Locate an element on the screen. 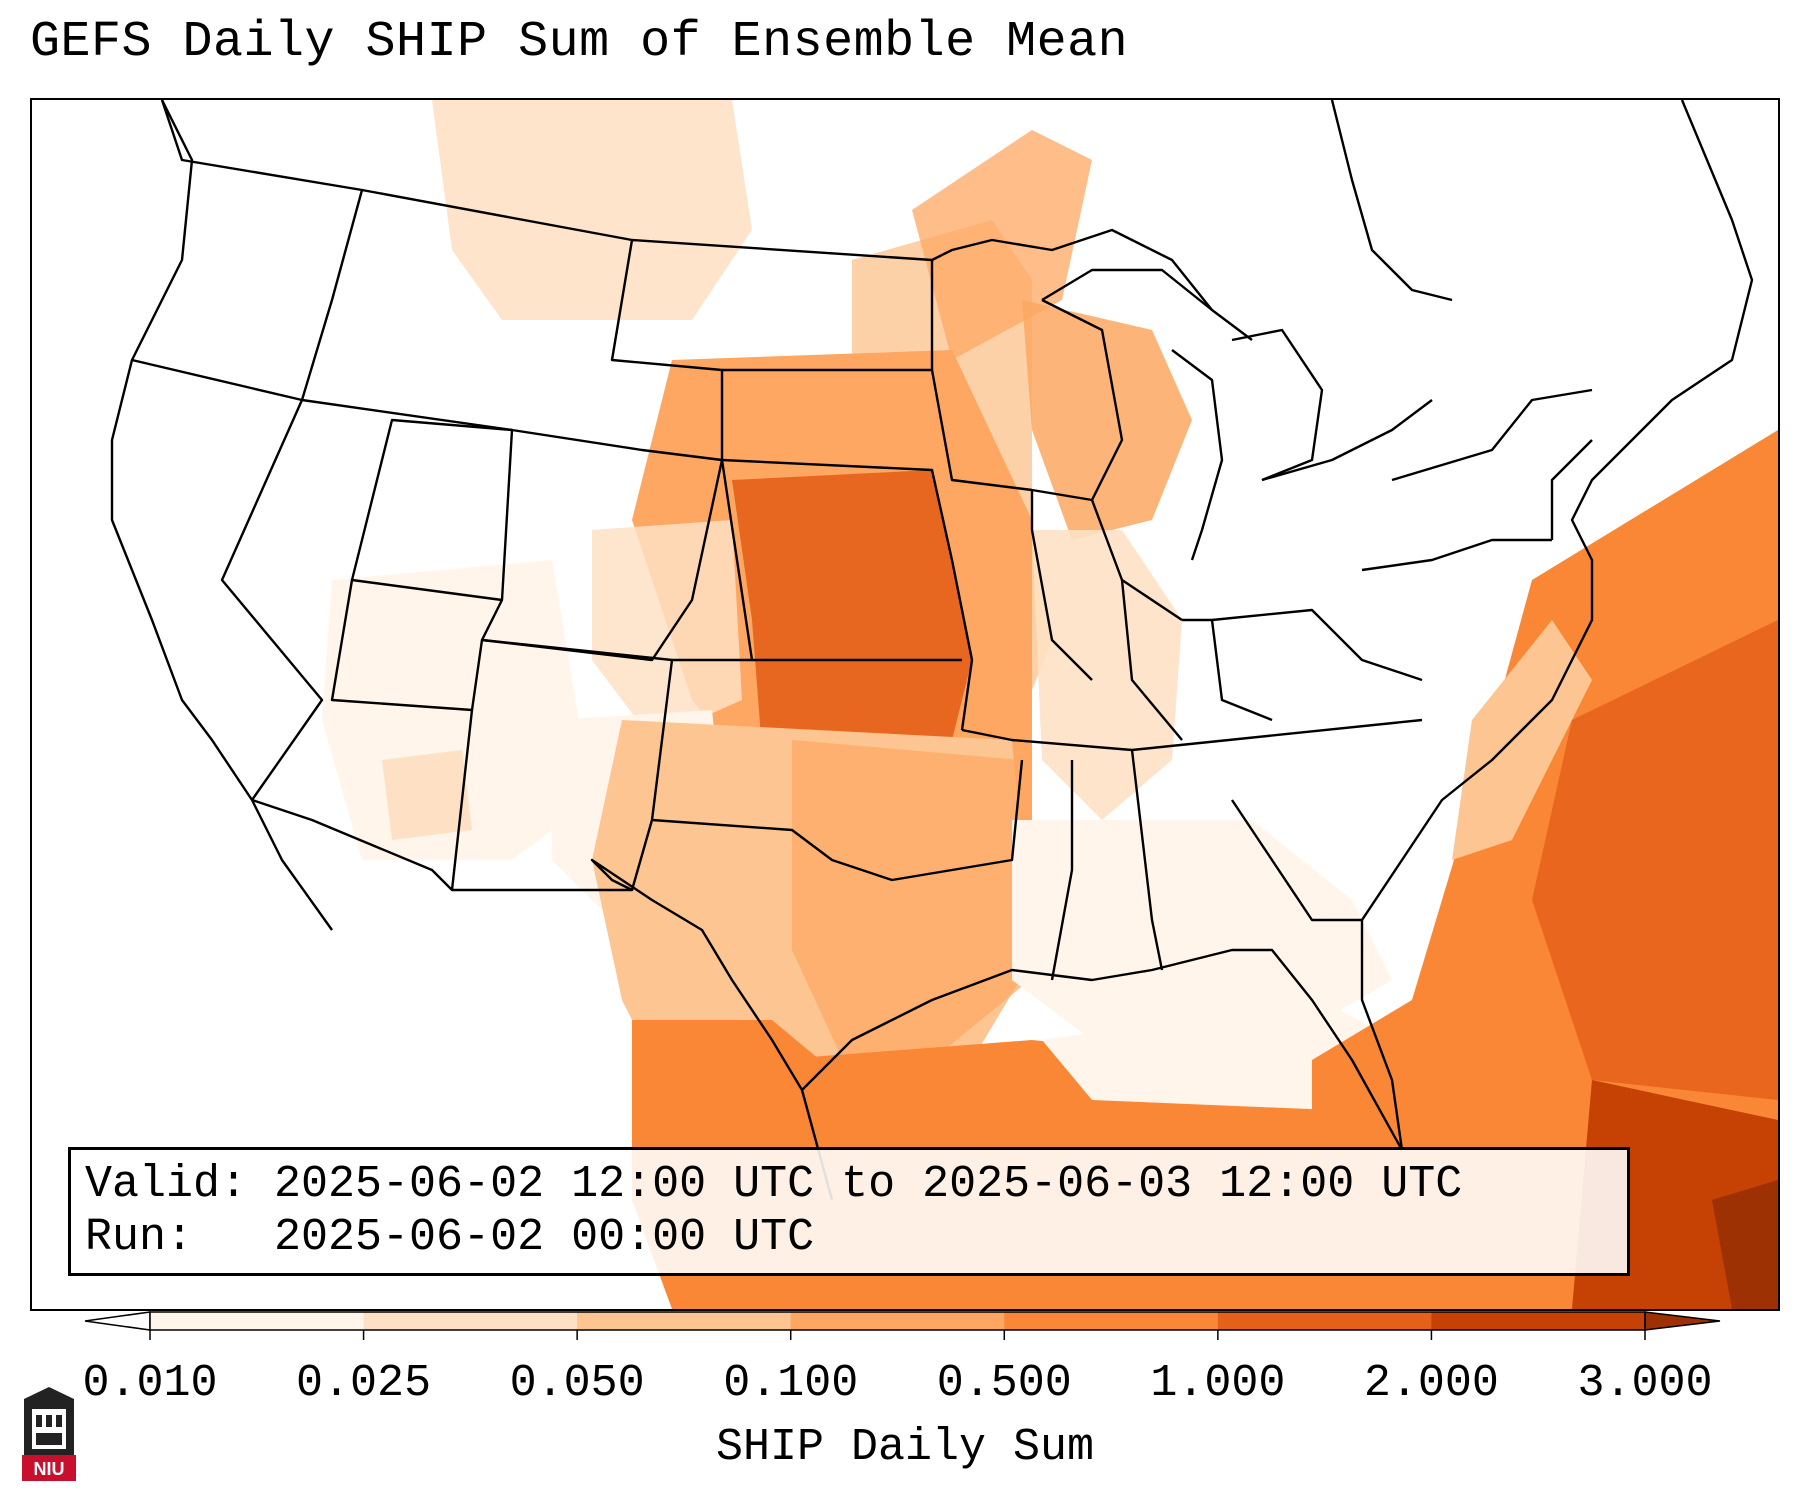 The height and width of the screenshot is (1500, 1803). west-coast is located at coordinates (221, 515).